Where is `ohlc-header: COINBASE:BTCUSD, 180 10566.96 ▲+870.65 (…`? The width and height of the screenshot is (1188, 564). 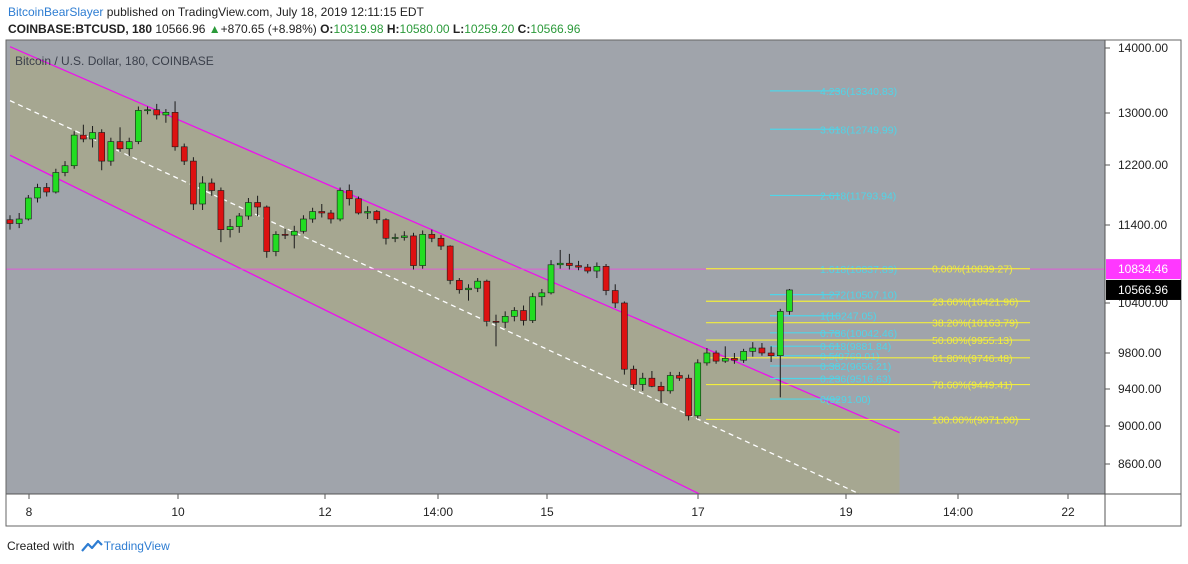
ohlc-header: COINBASE:BTCUSD, 180 10566.96 ▲+870.65 (… is located at coordinates (294, 29).